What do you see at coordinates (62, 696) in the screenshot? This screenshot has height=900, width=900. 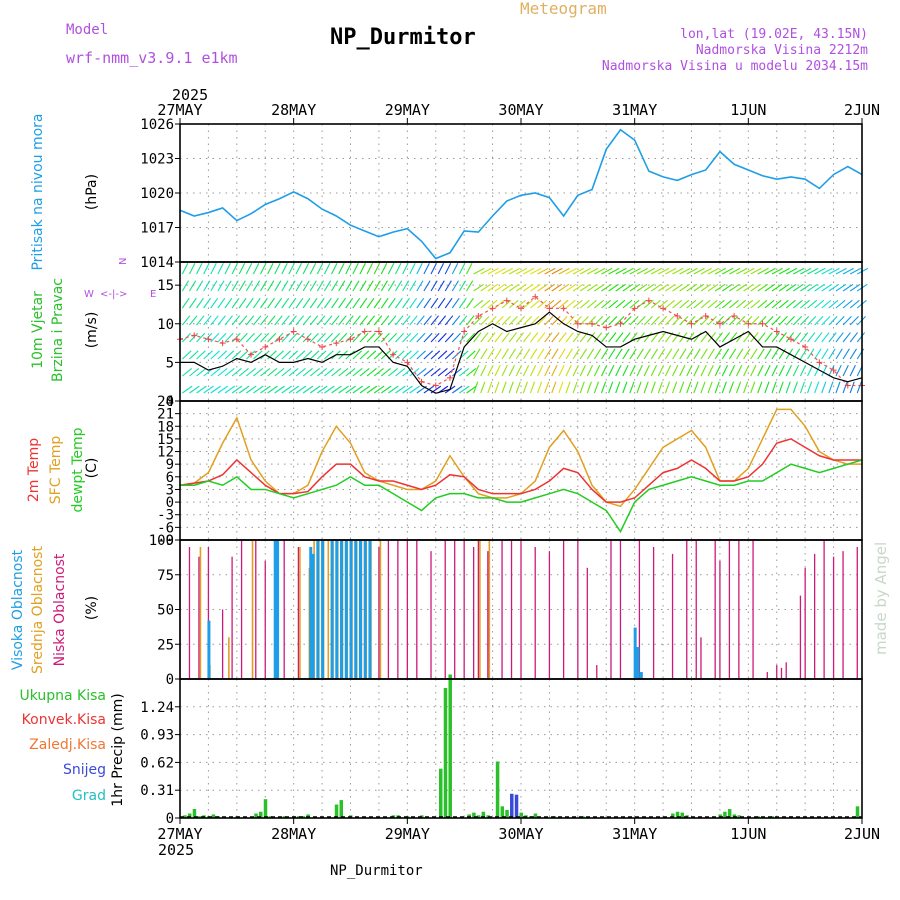 I see `legend-total: Ukupna Kisa` at bounding box center [62, 696].